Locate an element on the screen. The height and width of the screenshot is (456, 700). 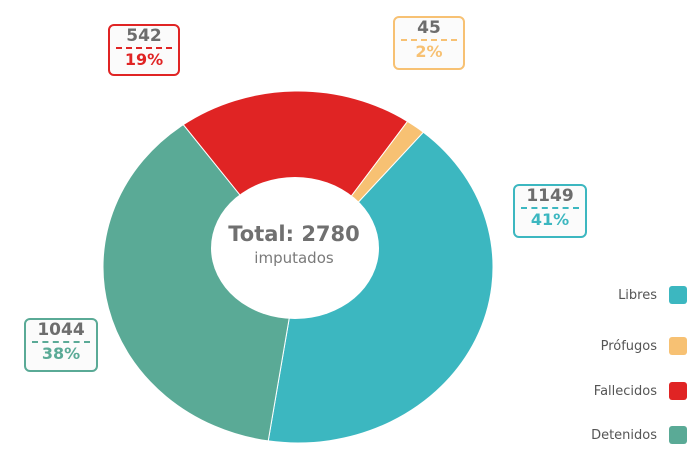
legend-label: Libres is located at coordinates (637, 295).